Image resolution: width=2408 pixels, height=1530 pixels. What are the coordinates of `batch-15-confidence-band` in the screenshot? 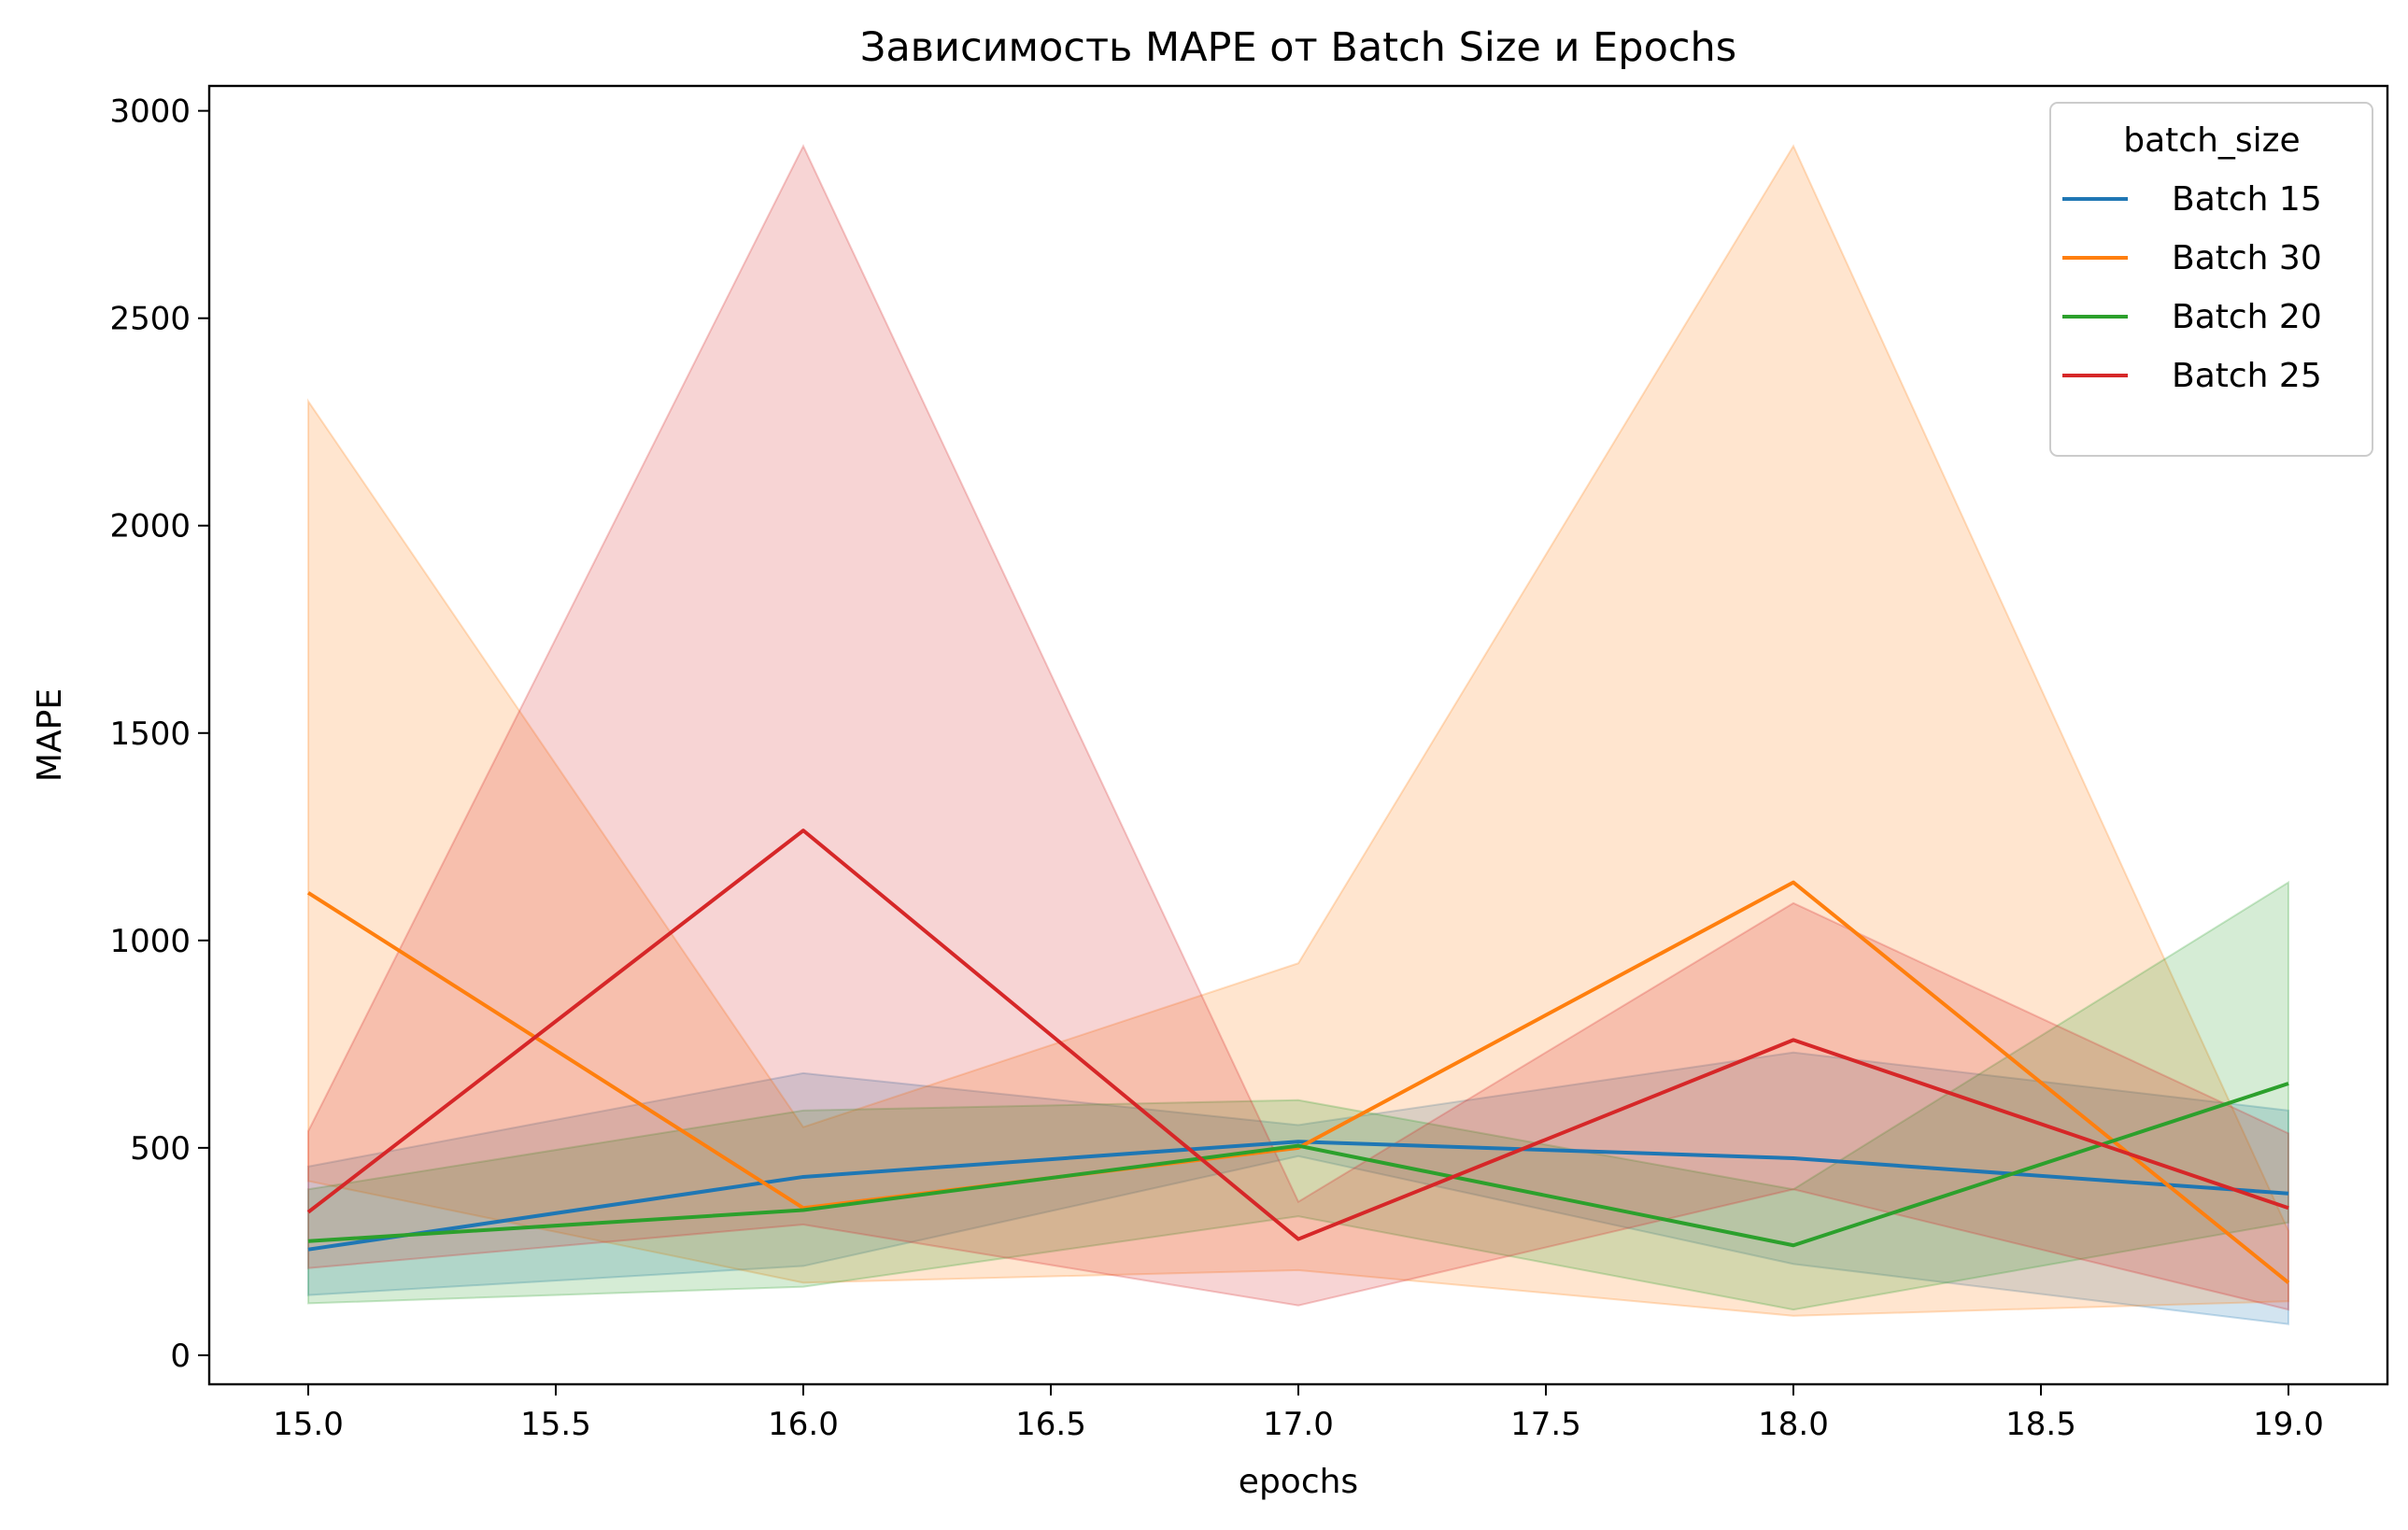 It's located at (1298, 1188).